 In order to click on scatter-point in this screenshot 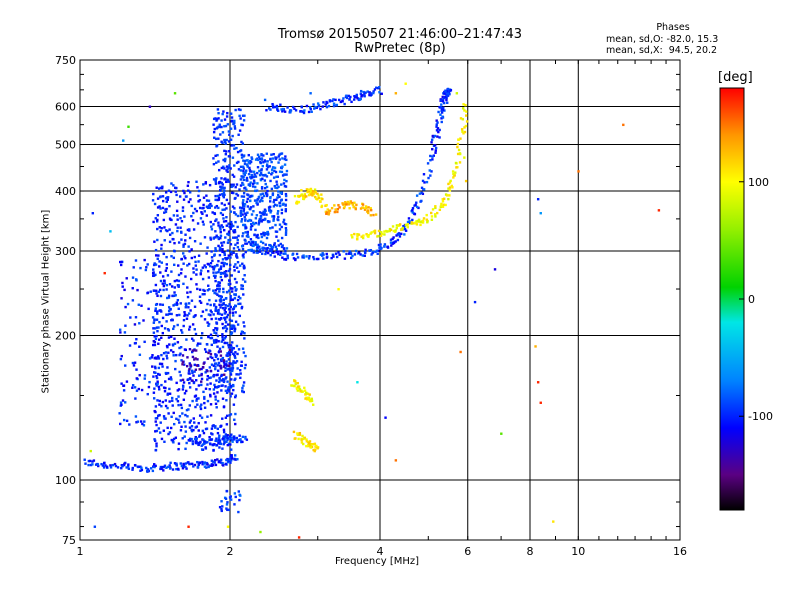, I will do `click(538, 382)`.